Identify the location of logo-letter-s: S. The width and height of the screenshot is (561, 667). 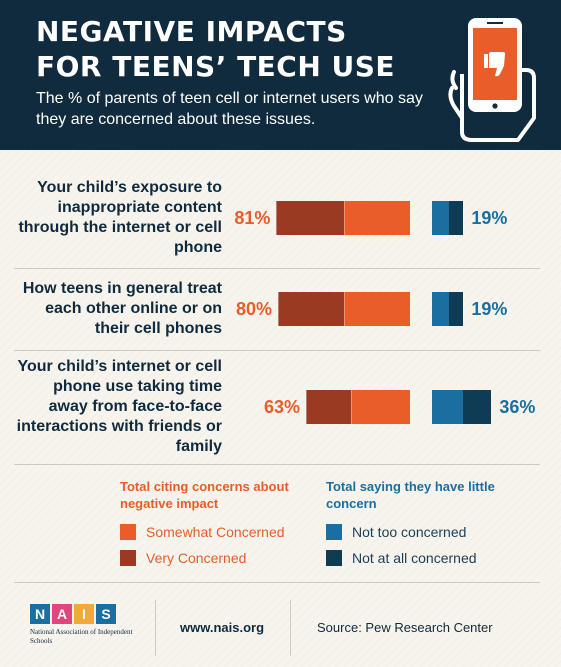
(106, 614).